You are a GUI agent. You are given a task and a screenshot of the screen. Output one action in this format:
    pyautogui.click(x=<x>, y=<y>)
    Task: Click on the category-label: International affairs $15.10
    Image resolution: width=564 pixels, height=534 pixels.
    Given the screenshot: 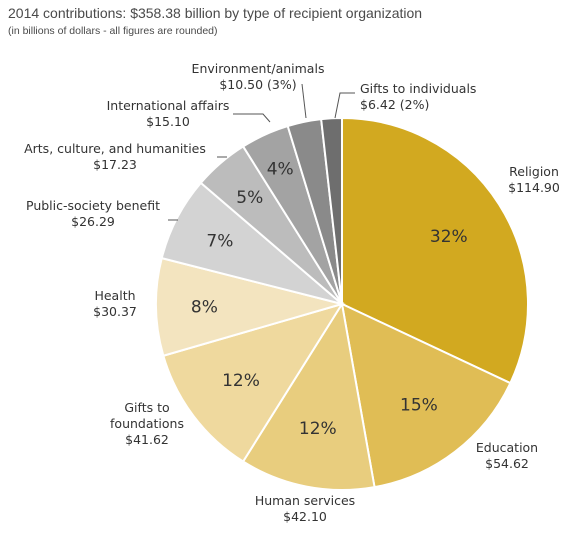 What is the action you would take?
    pyautogui.click(x=168, y=113)
    